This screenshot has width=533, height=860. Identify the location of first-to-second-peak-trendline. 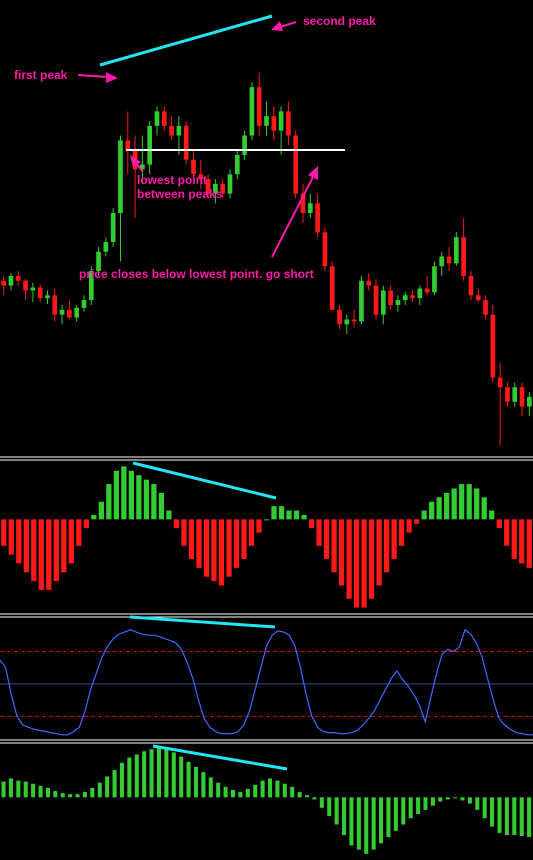
(186, 40).